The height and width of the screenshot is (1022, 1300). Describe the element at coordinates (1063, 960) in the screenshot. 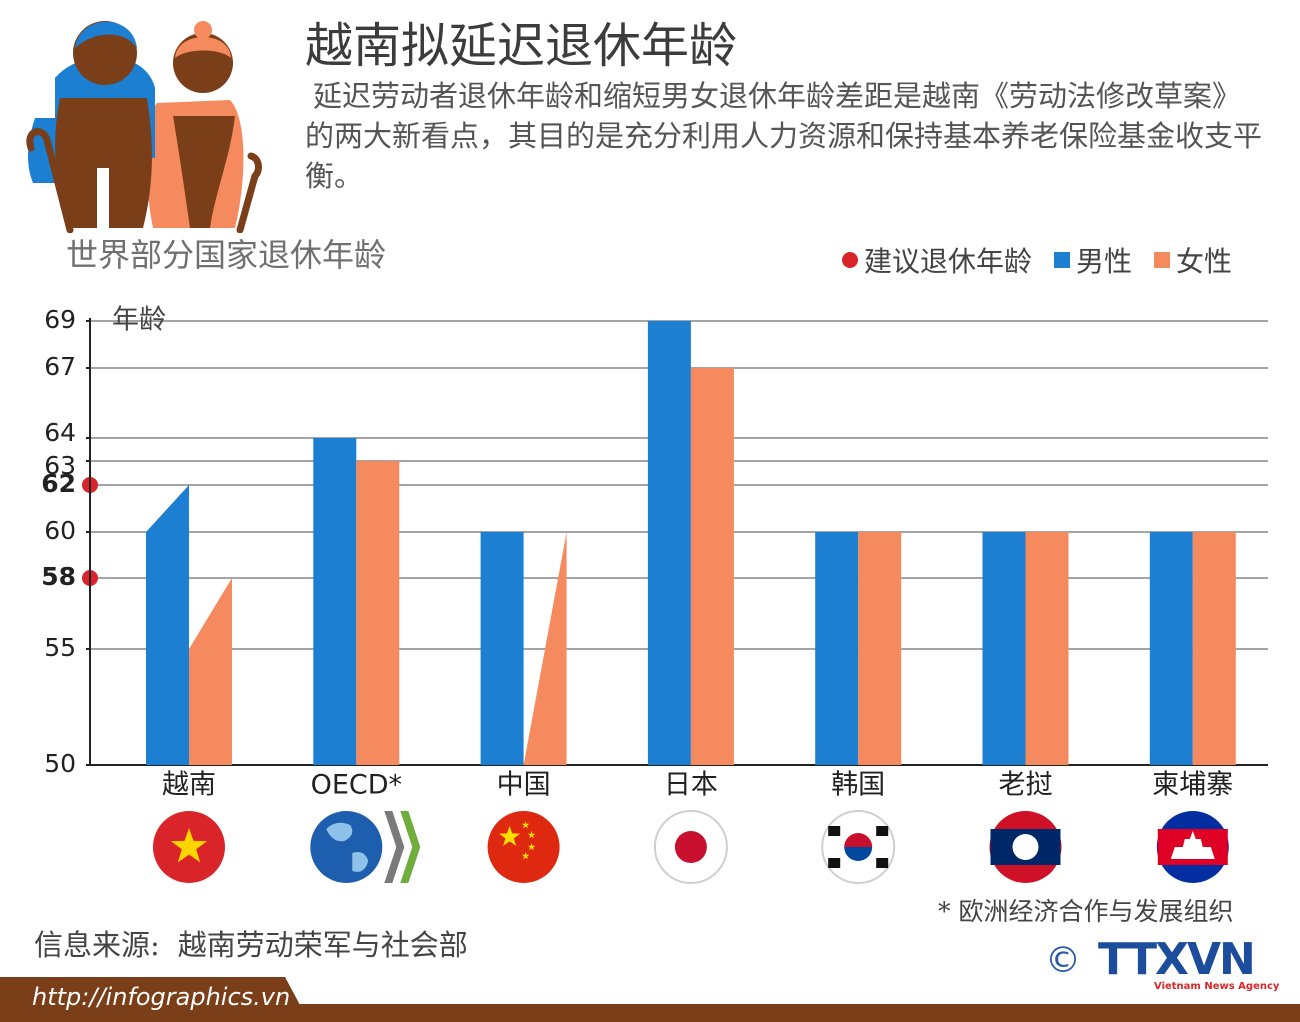

I see `copyright-icon: ©` at that location.